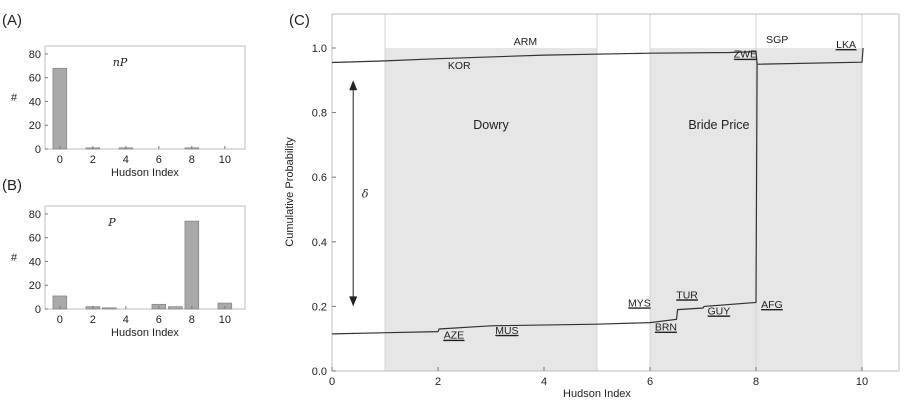 The image size is (904, 400). I want to click on x-tick-label: 8, so click(756, 382).